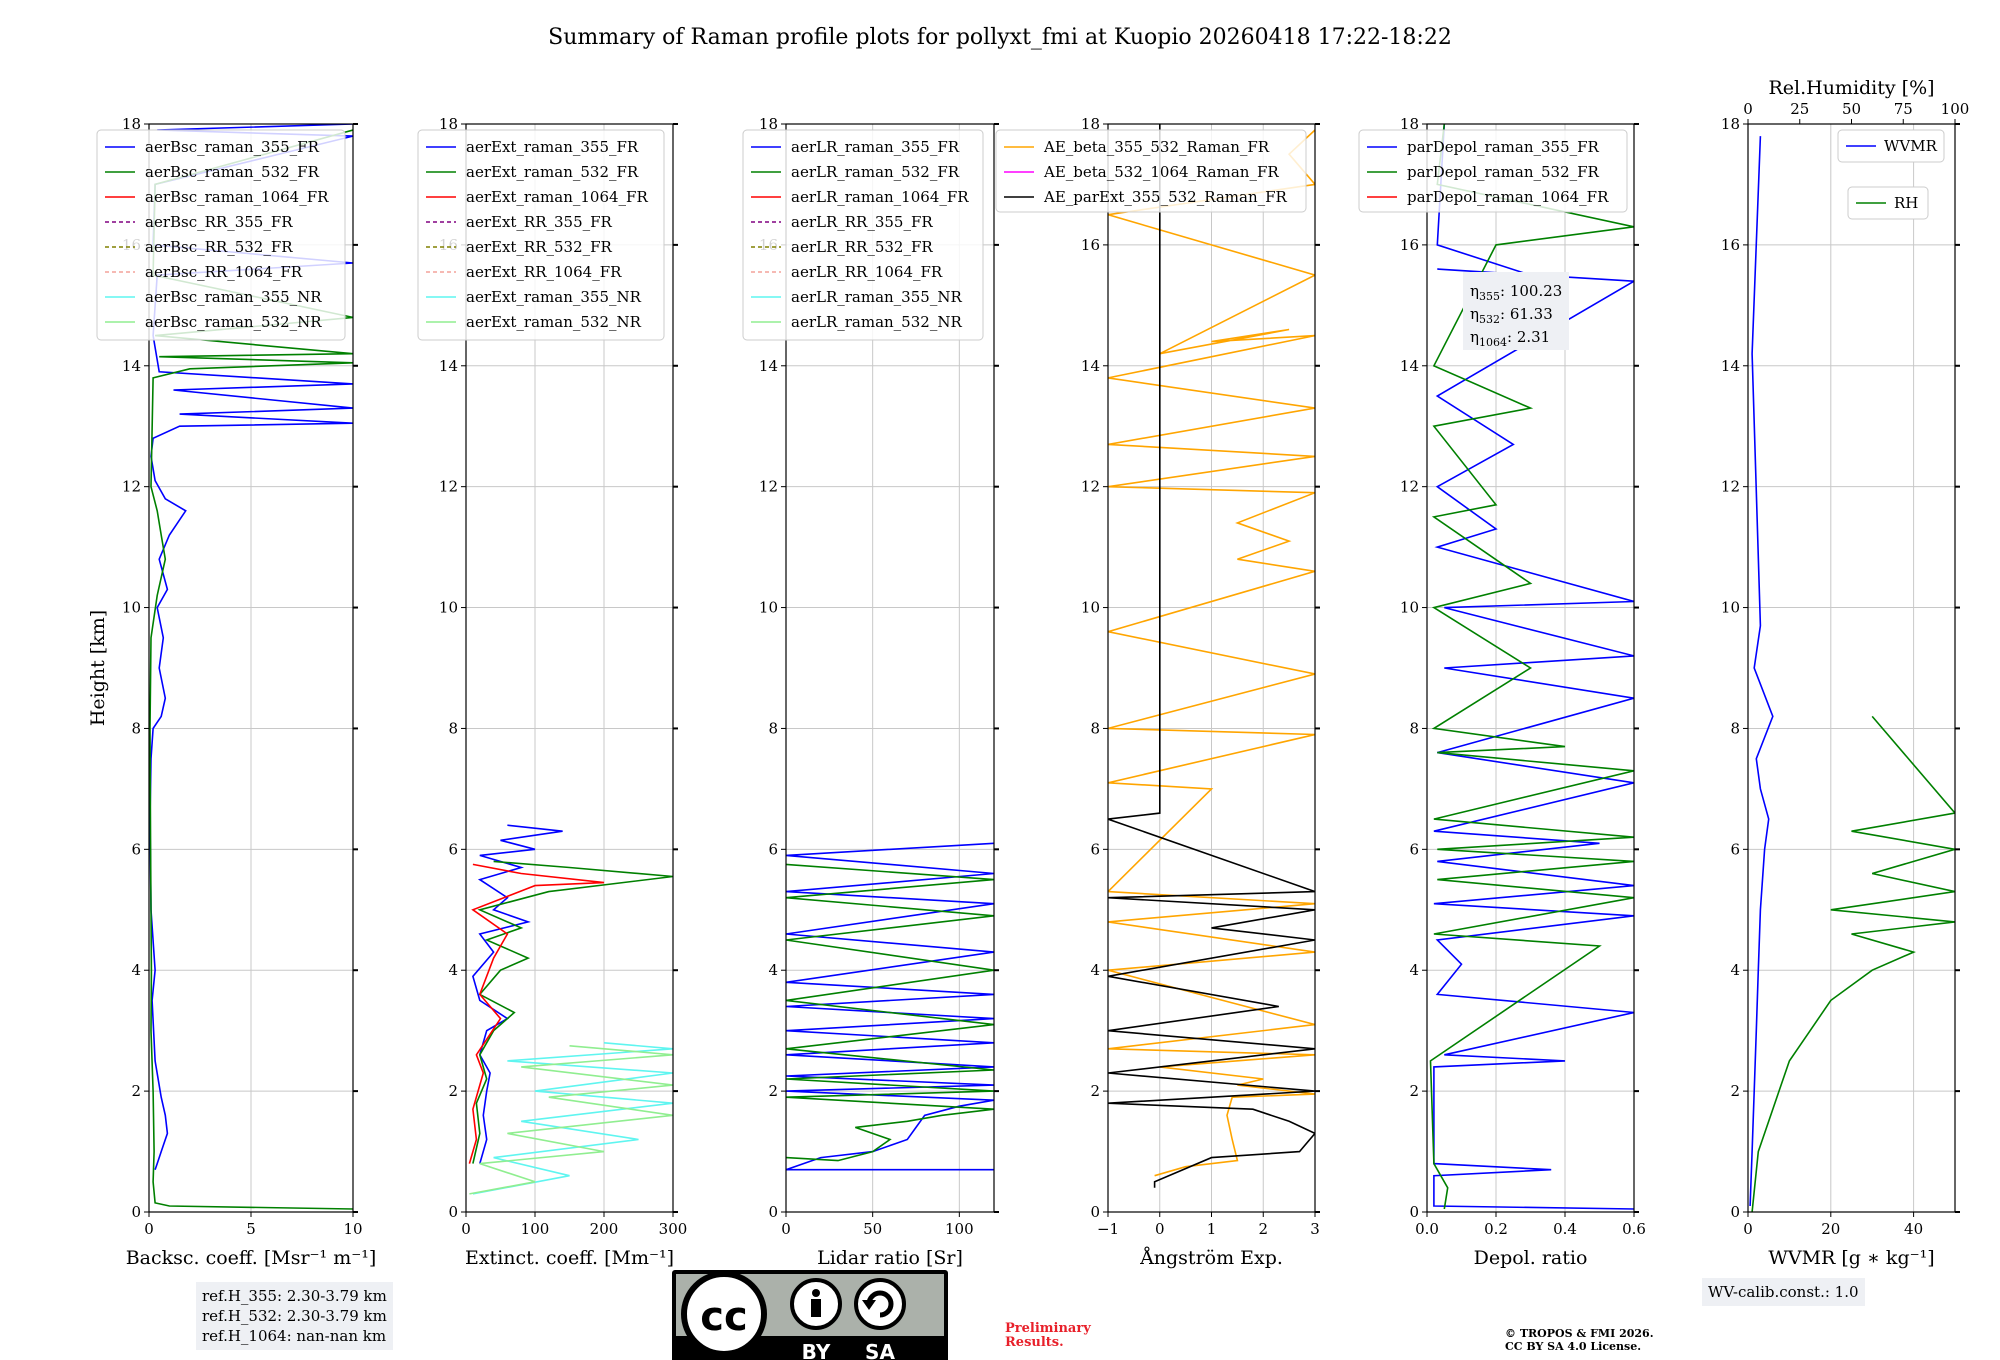  Describe the element at coordinates (1903, 109) in the screenshot. I see `top-x-tick-label: 75` at that location.